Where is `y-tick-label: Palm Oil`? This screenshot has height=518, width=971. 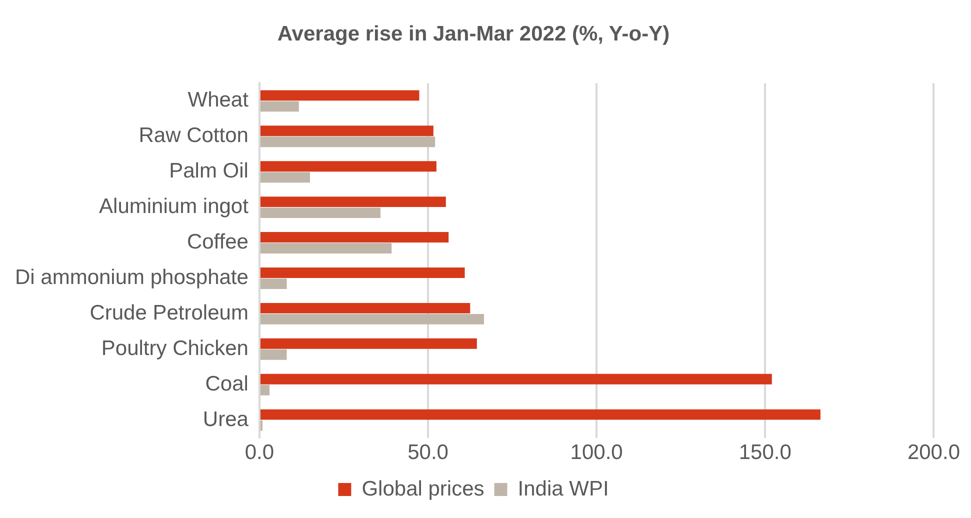 y-tick-label: Palm Oil is located at coordinates (208, 171).